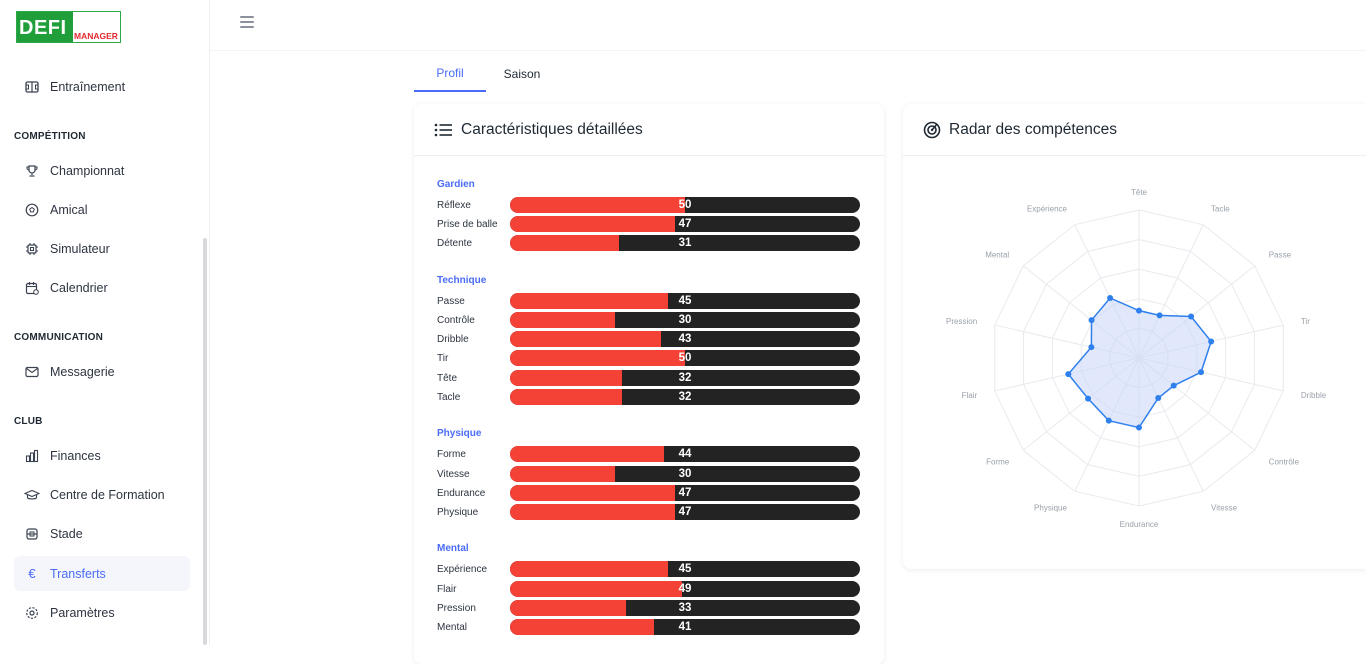  What do you see at coordinates (1047, 208) in the screenshot?
I see `radar-axis-label: Expérience` at bounding box center [1047, 208].